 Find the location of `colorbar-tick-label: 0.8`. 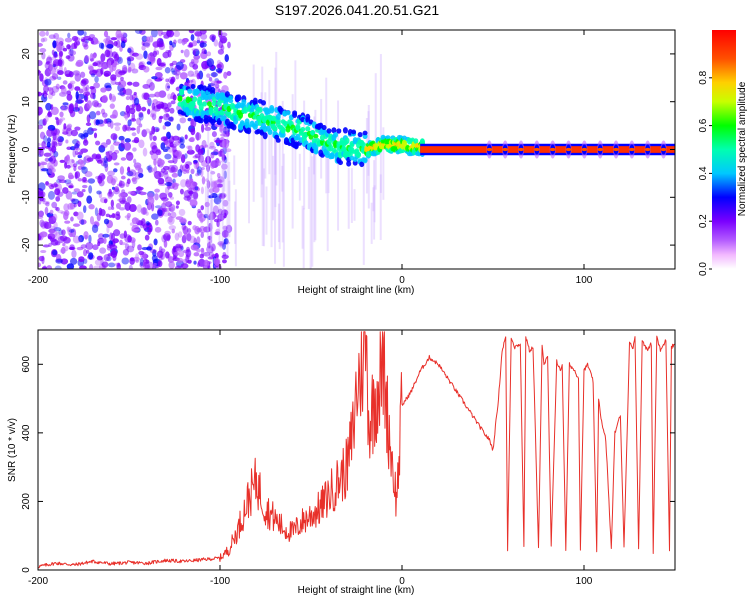

colorbar-tick-label: 0.8 is located at coordinates (703, 77).